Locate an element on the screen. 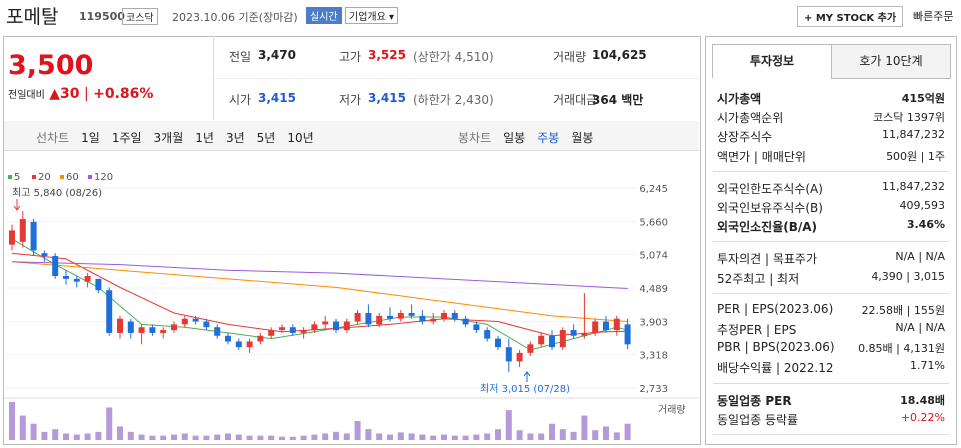 The height and width of the screenshot is (448, 961). row-label: 액면가 | 매매단위 is located at coordinates (761, 156).